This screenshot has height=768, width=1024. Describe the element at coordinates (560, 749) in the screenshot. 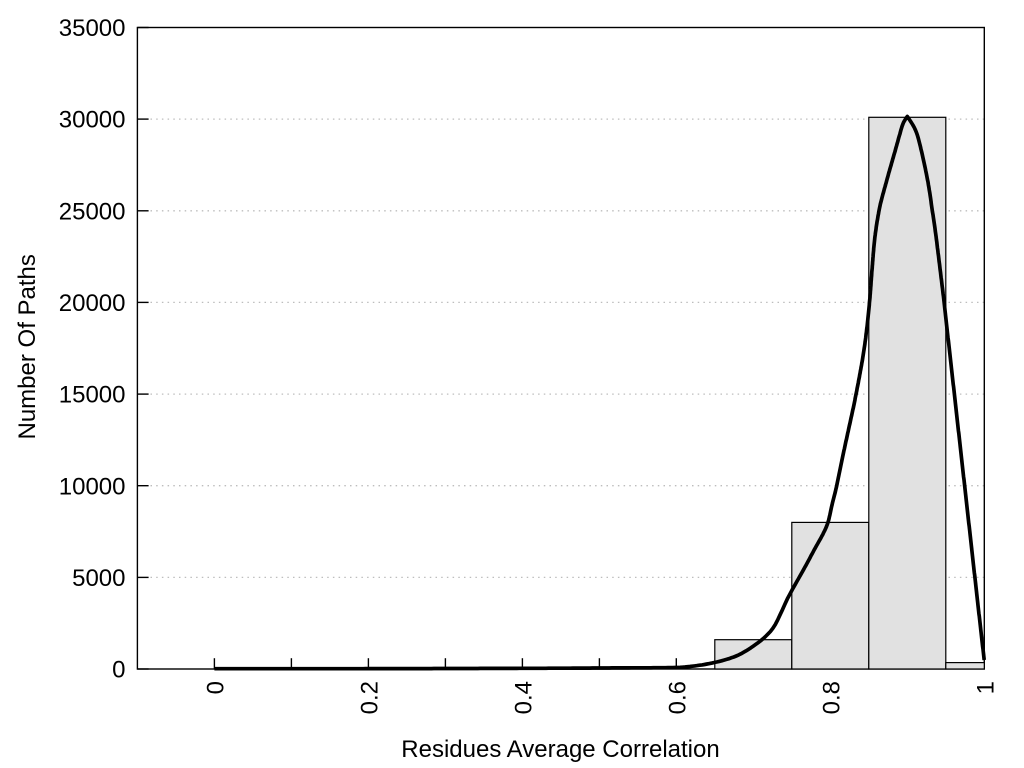

I see `svg-text: Residues Average Correlation` at that location.